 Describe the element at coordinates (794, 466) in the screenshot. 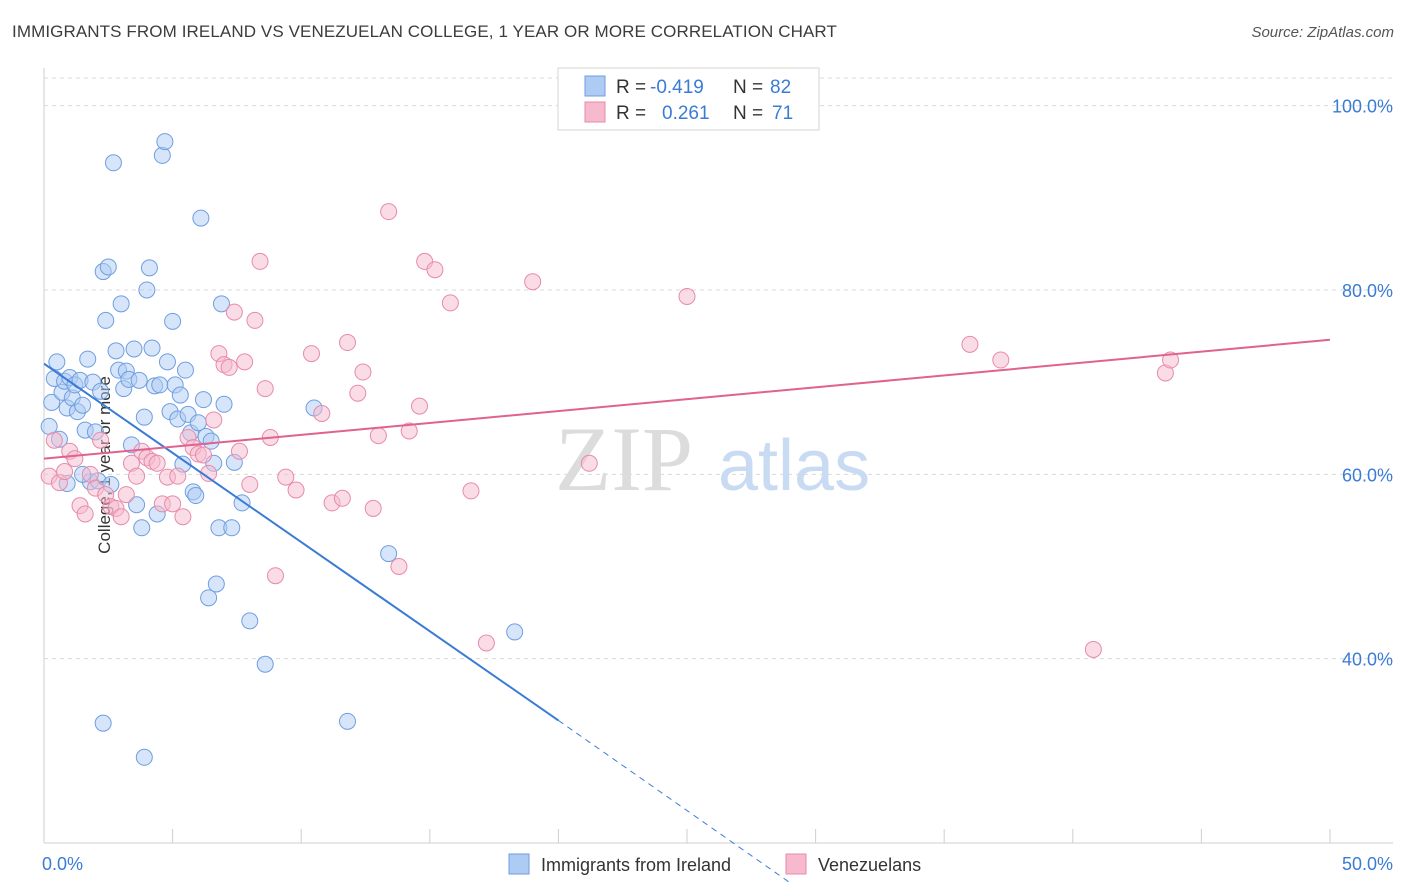

I see `watermark-atlas: atlas` at that location.